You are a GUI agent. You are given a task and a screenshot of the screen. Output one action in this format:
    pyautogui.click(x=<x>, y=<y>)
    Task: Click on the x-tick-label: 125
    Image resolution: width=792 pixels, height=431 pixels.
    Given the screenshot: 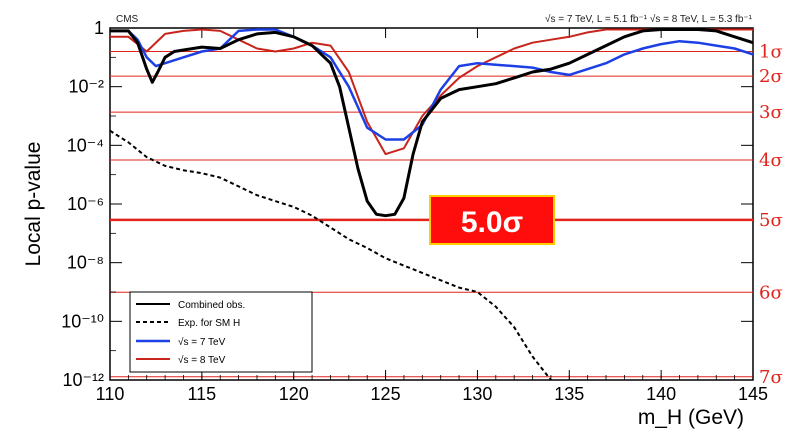 What is the action you would take?
    pyautogui.click(x=386, y=394)
    